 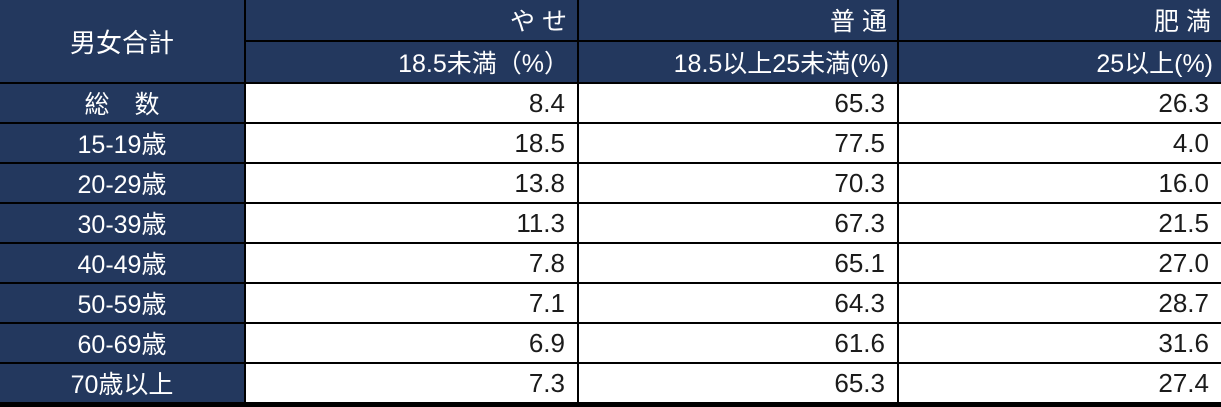 I want to click on value-cell: 13.8, so click(x=411, y=183).